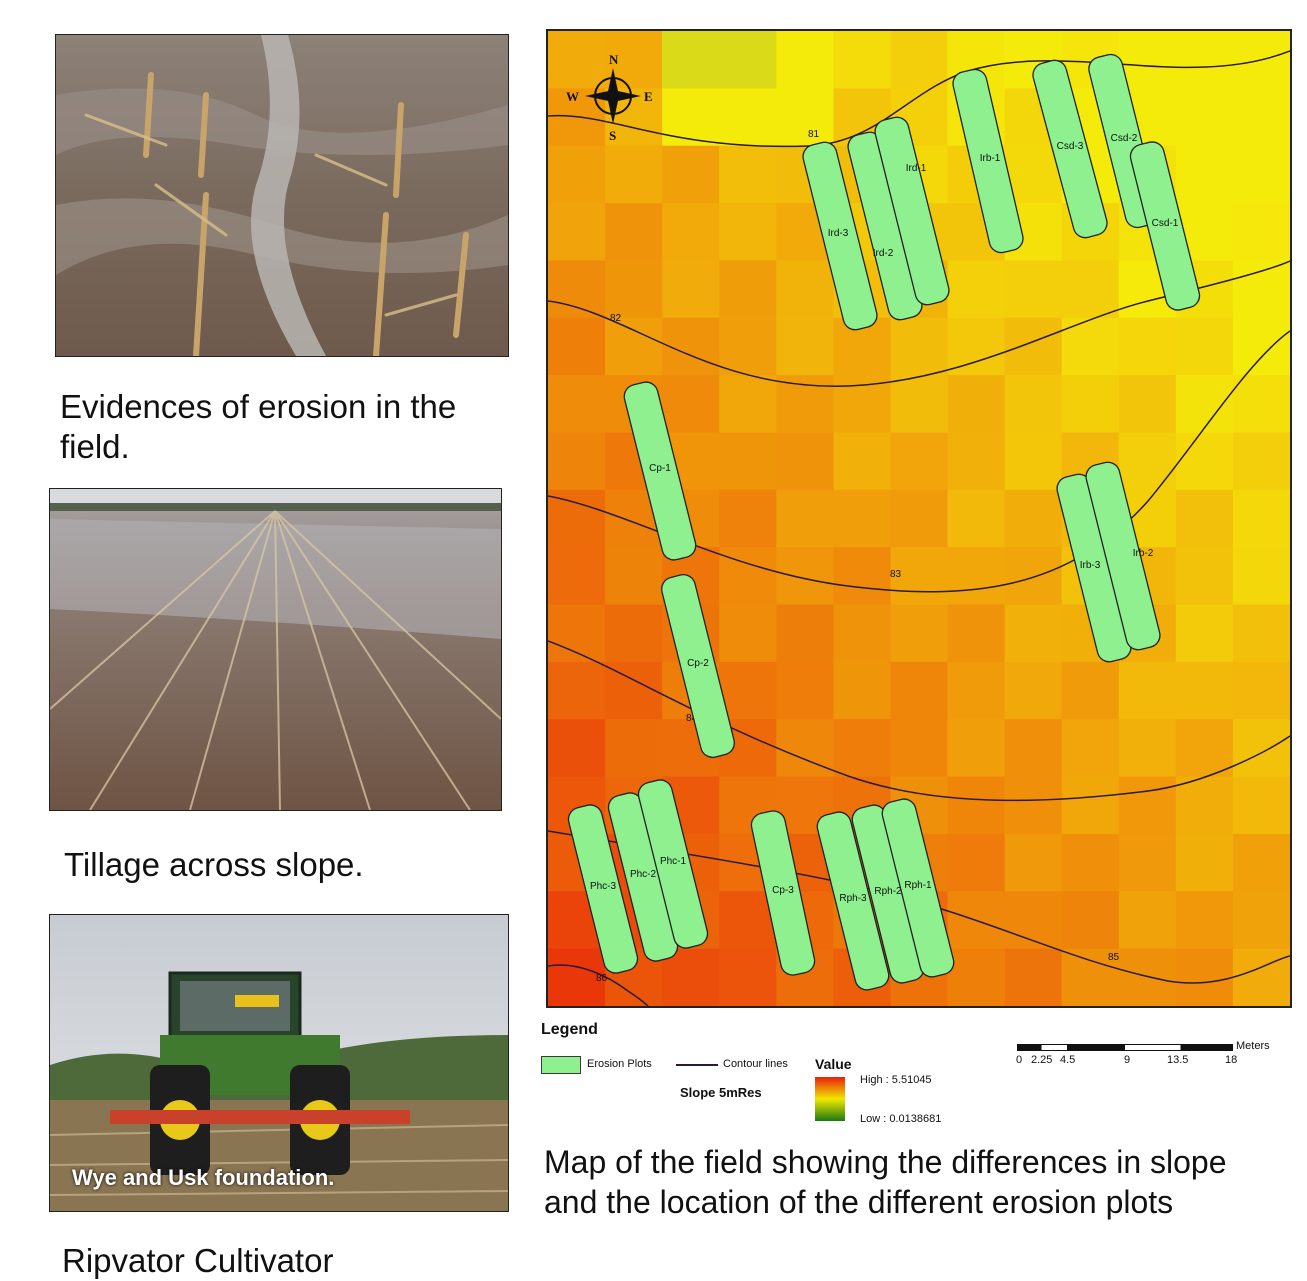 The image size is (1307, 1281). I want to click on scale-tick: 9, so click(1127, 1060).